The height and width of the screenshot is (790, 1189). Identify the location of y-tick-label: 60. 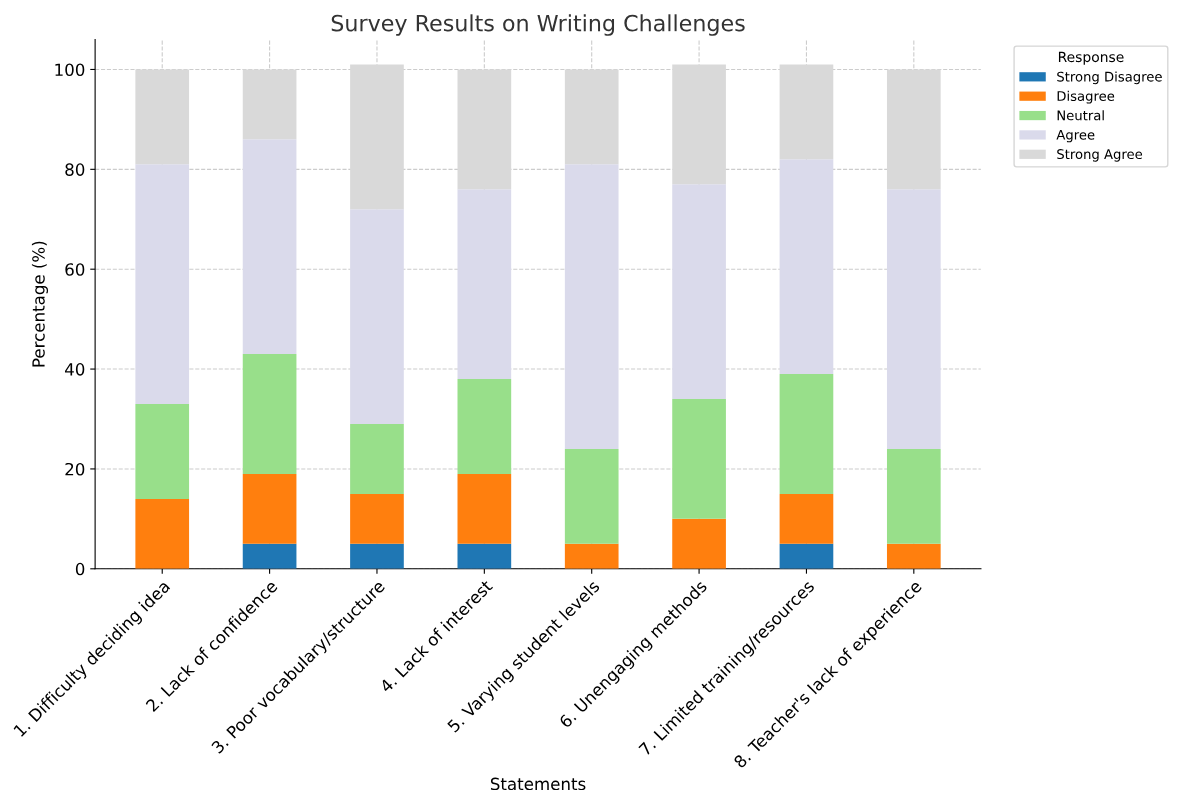
(75, 269).